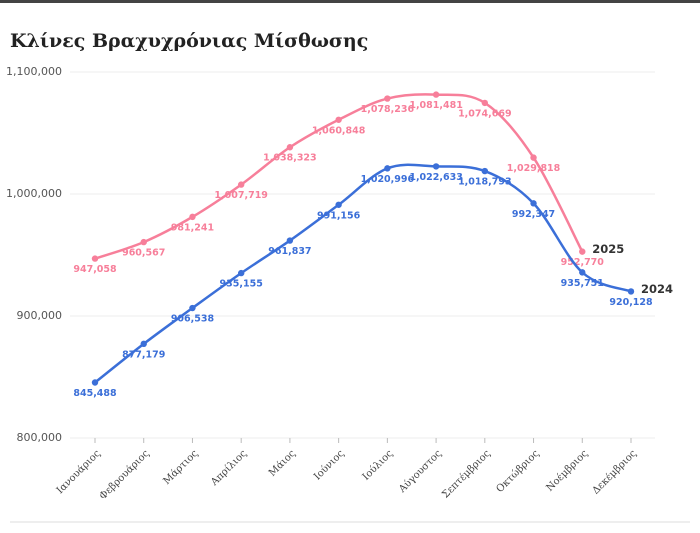  Describe the element at coordinates (436, 105) in the screenshot. I see `value-label: 1,081,481` at that location.